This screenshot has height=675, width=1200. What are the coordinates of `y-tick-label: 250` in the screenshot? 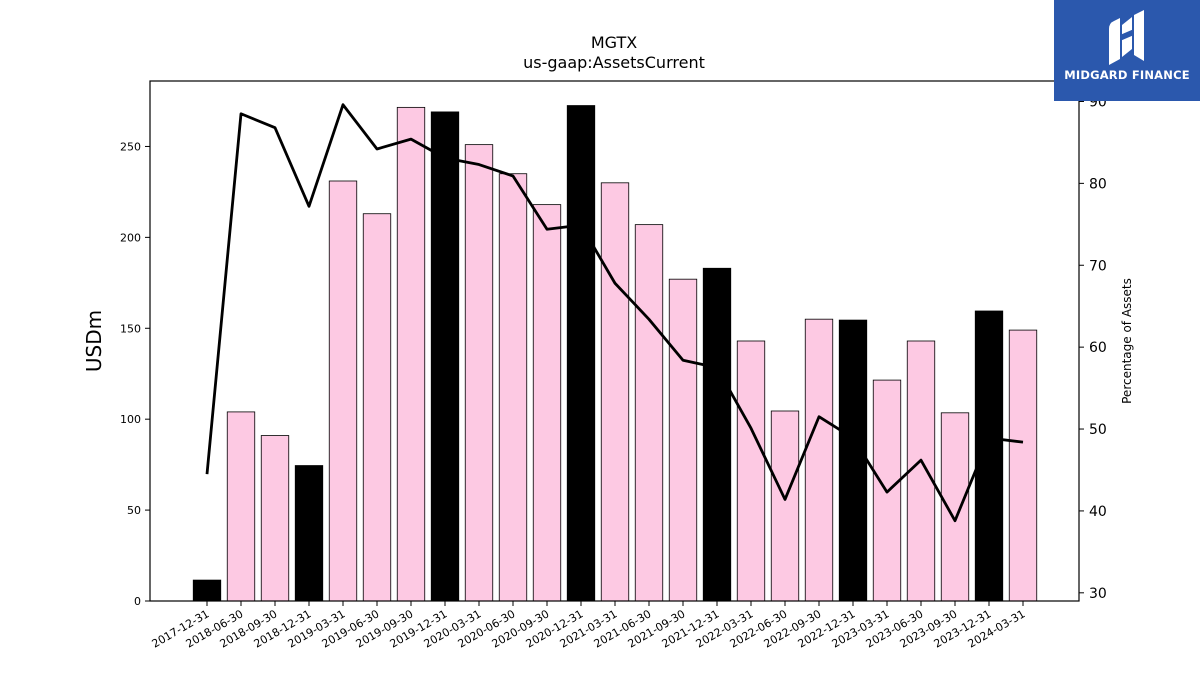 It's located at (130, 146).